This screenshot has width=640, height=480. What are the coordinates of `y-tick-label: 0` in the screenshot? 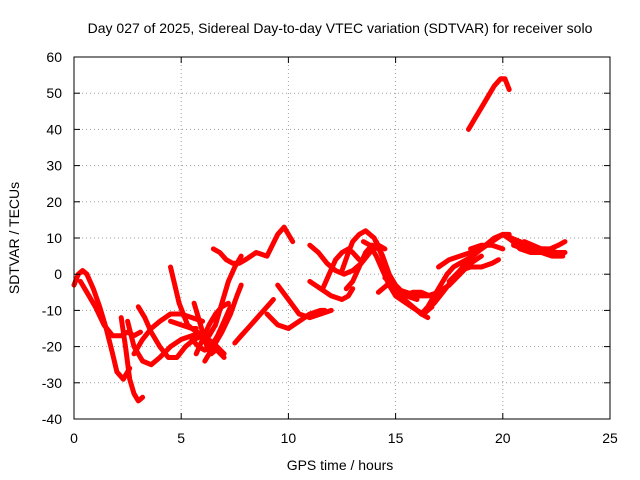 It's located at (58, 274).